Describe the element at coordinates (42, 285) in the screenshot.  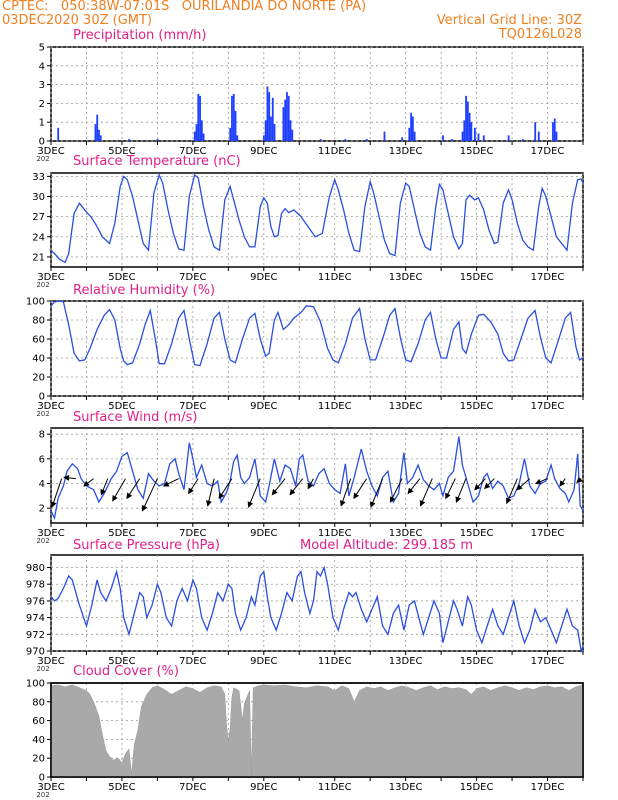
I see `x-year-label: 202` at that location.